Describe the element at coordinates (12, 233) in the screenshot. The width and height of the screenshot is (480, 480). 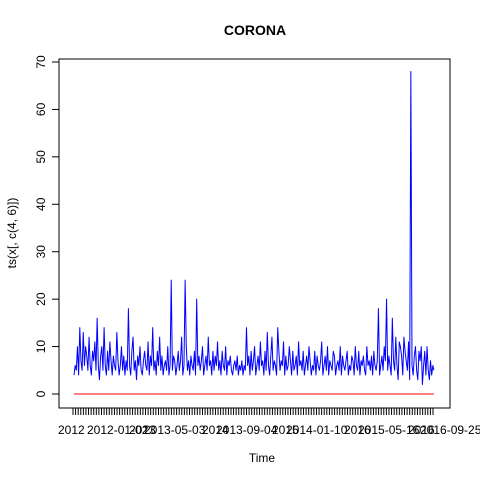
I see `y-axis-label: ts(x[, c(4, 6)])` at that location.